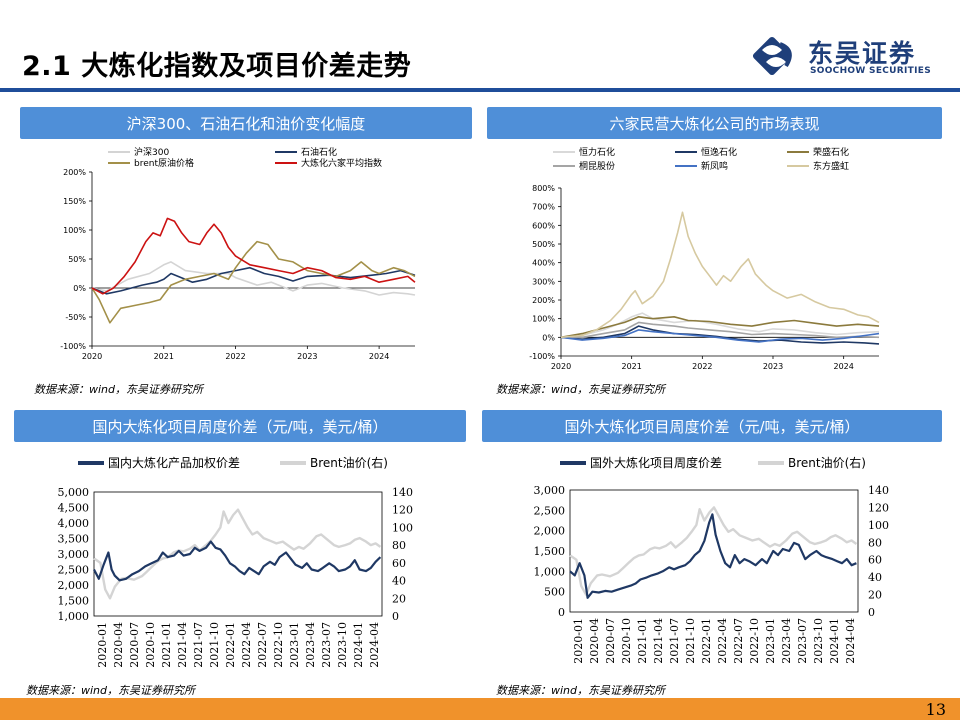 The height and width of the screenshot is (720, 960). Describe the element at coordinates (554, 592) in the screenshot. I see `y-left-tick-label: 500` at that location.